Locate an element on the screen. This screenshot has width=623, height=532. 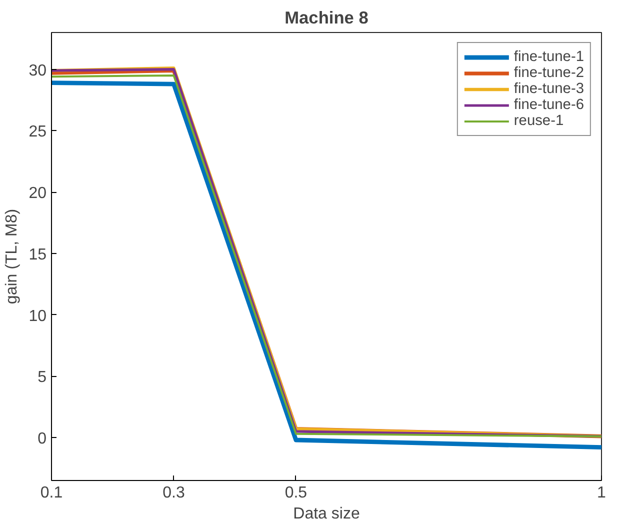
legend-label: fine-tune-2 is located at coordinates (549, 73).